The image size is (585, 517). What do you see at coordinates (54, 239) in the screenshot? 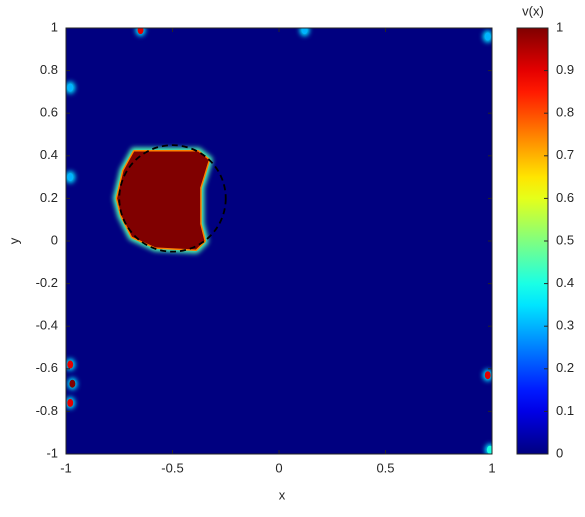
I see `y-tick-label: 0` at bounding box center [54, 239].